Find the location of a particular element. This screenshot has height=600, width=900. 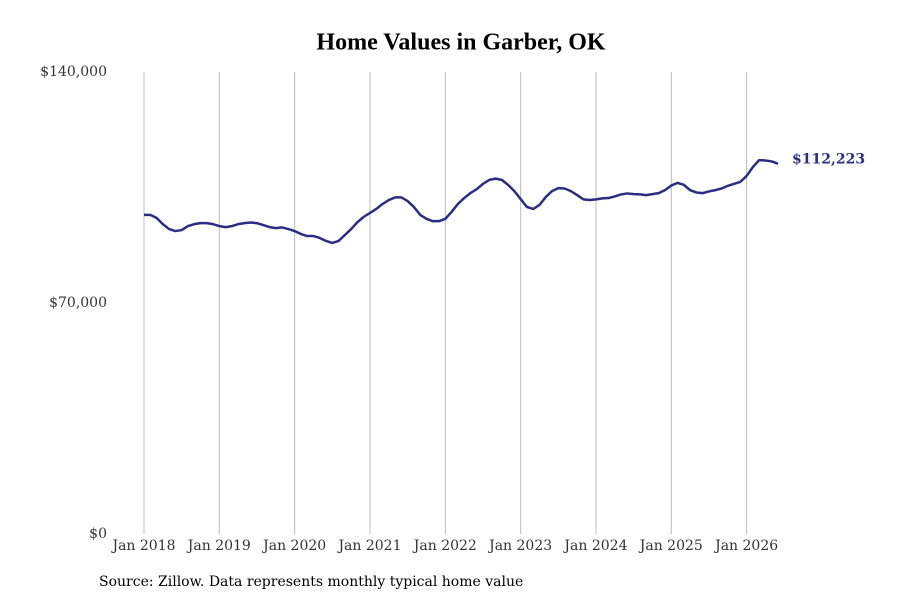

x-tick-label: Jan 2023 is located at coordinates (519, 546).